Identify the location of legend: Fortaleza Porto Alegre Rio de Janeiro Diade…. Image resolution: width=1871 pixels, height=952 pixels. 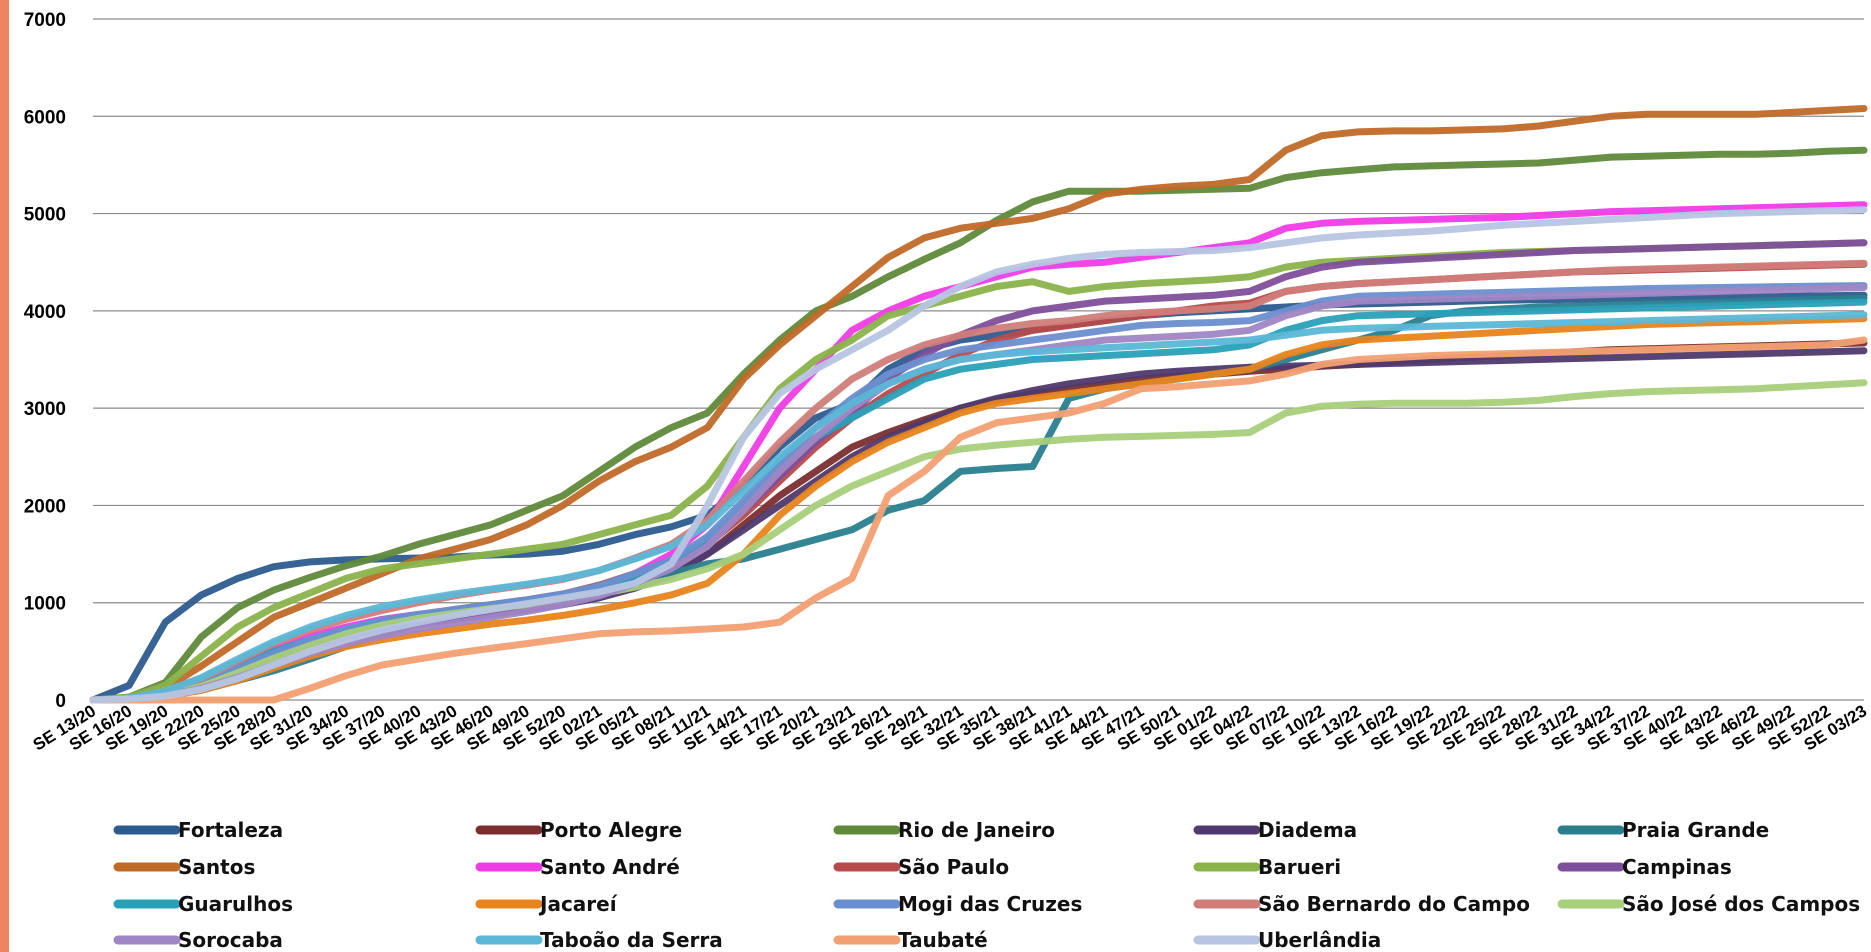
(986, 885).